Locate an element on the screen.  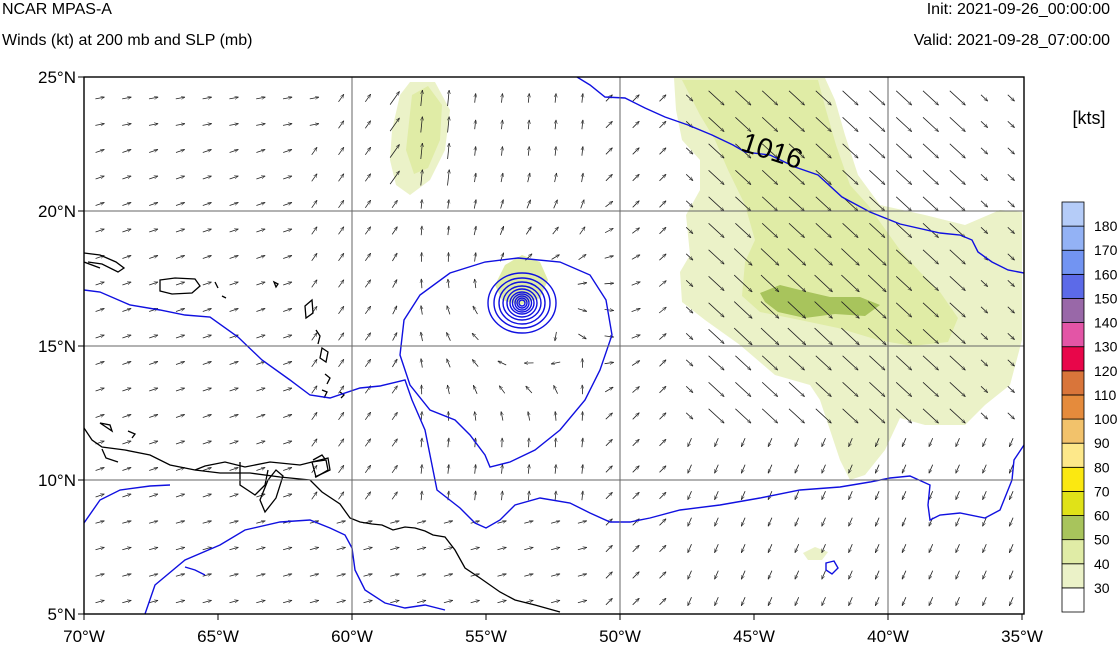
coastline-south-america is located at coordinates (322, 520).